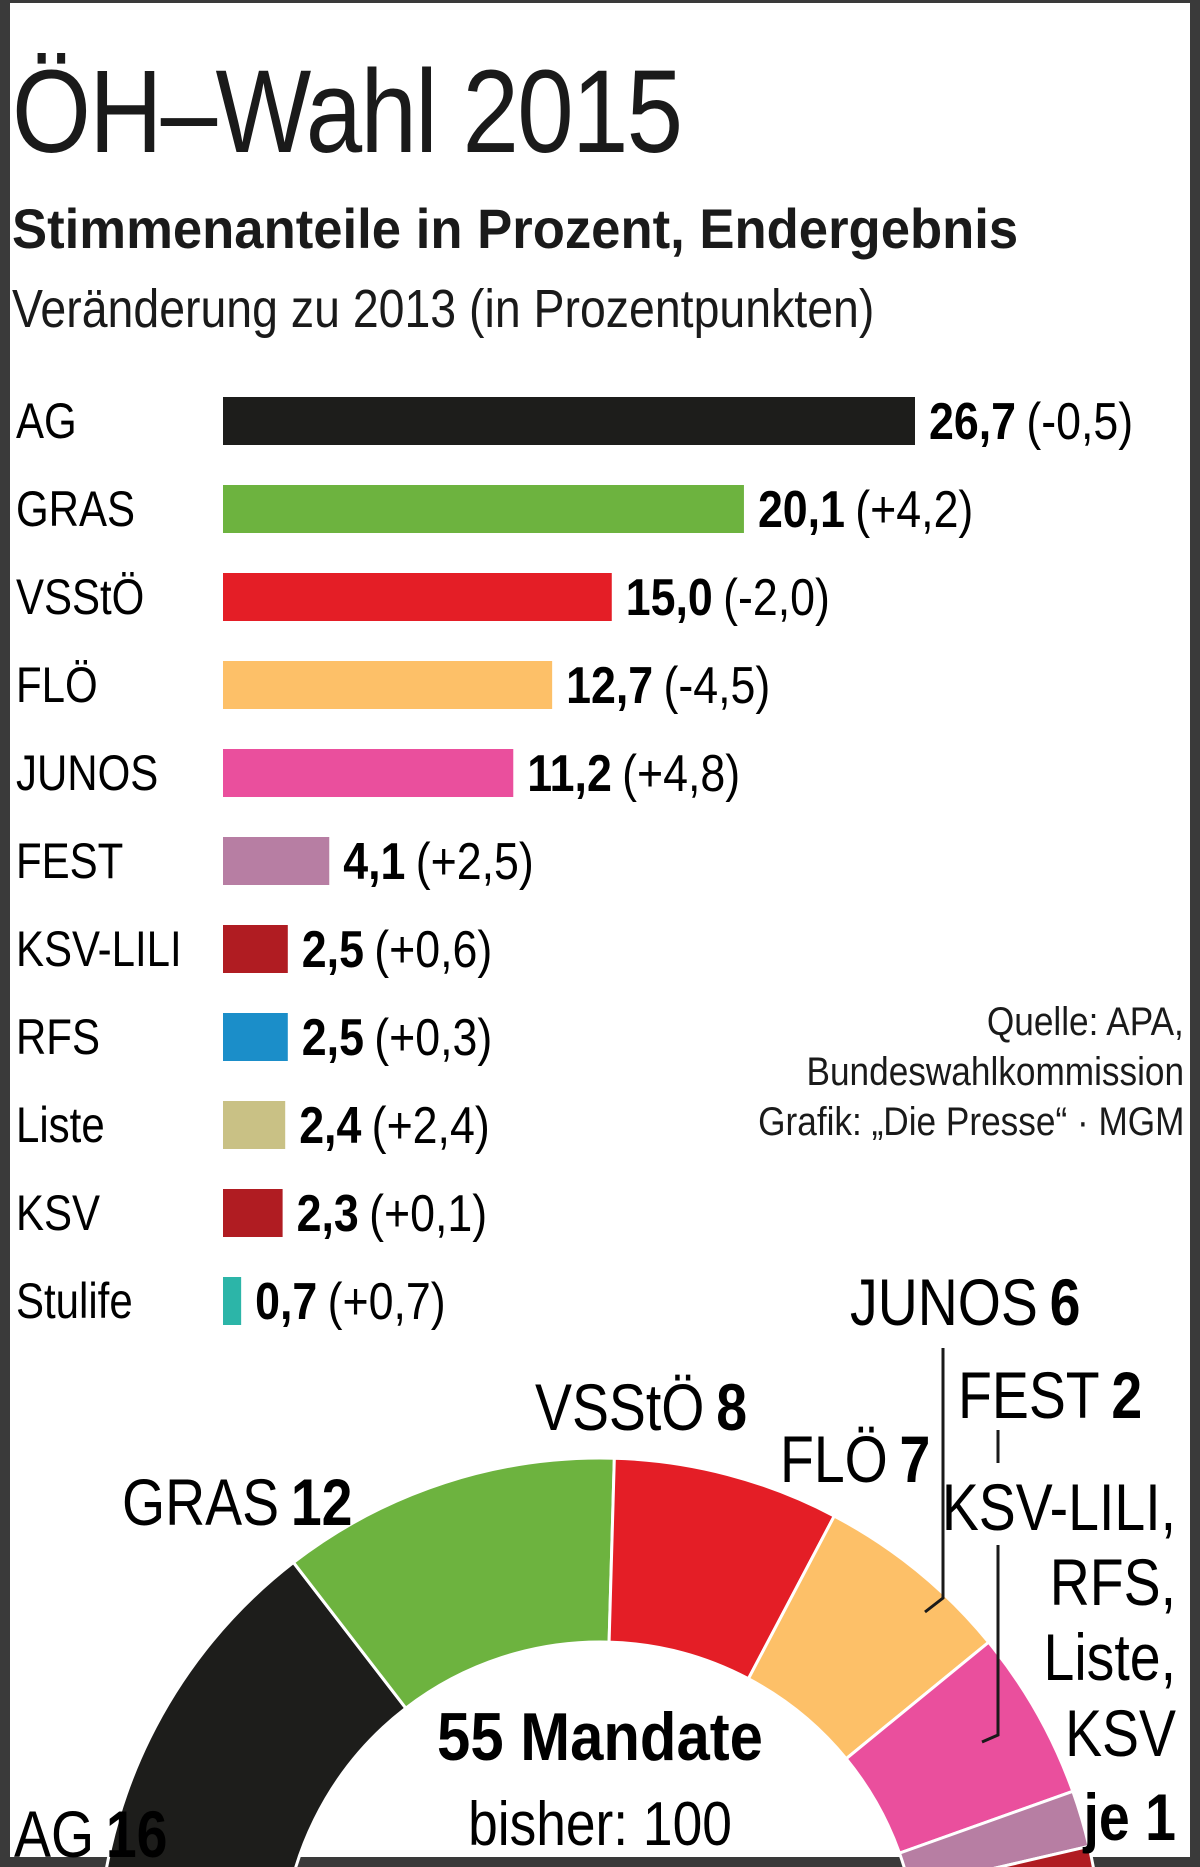 The width and height of the screenshot is (1200, 1867). Describe the element at coordinates (1065, 1302) in the screenshot. I see `seat-label-count: 6` at that location.